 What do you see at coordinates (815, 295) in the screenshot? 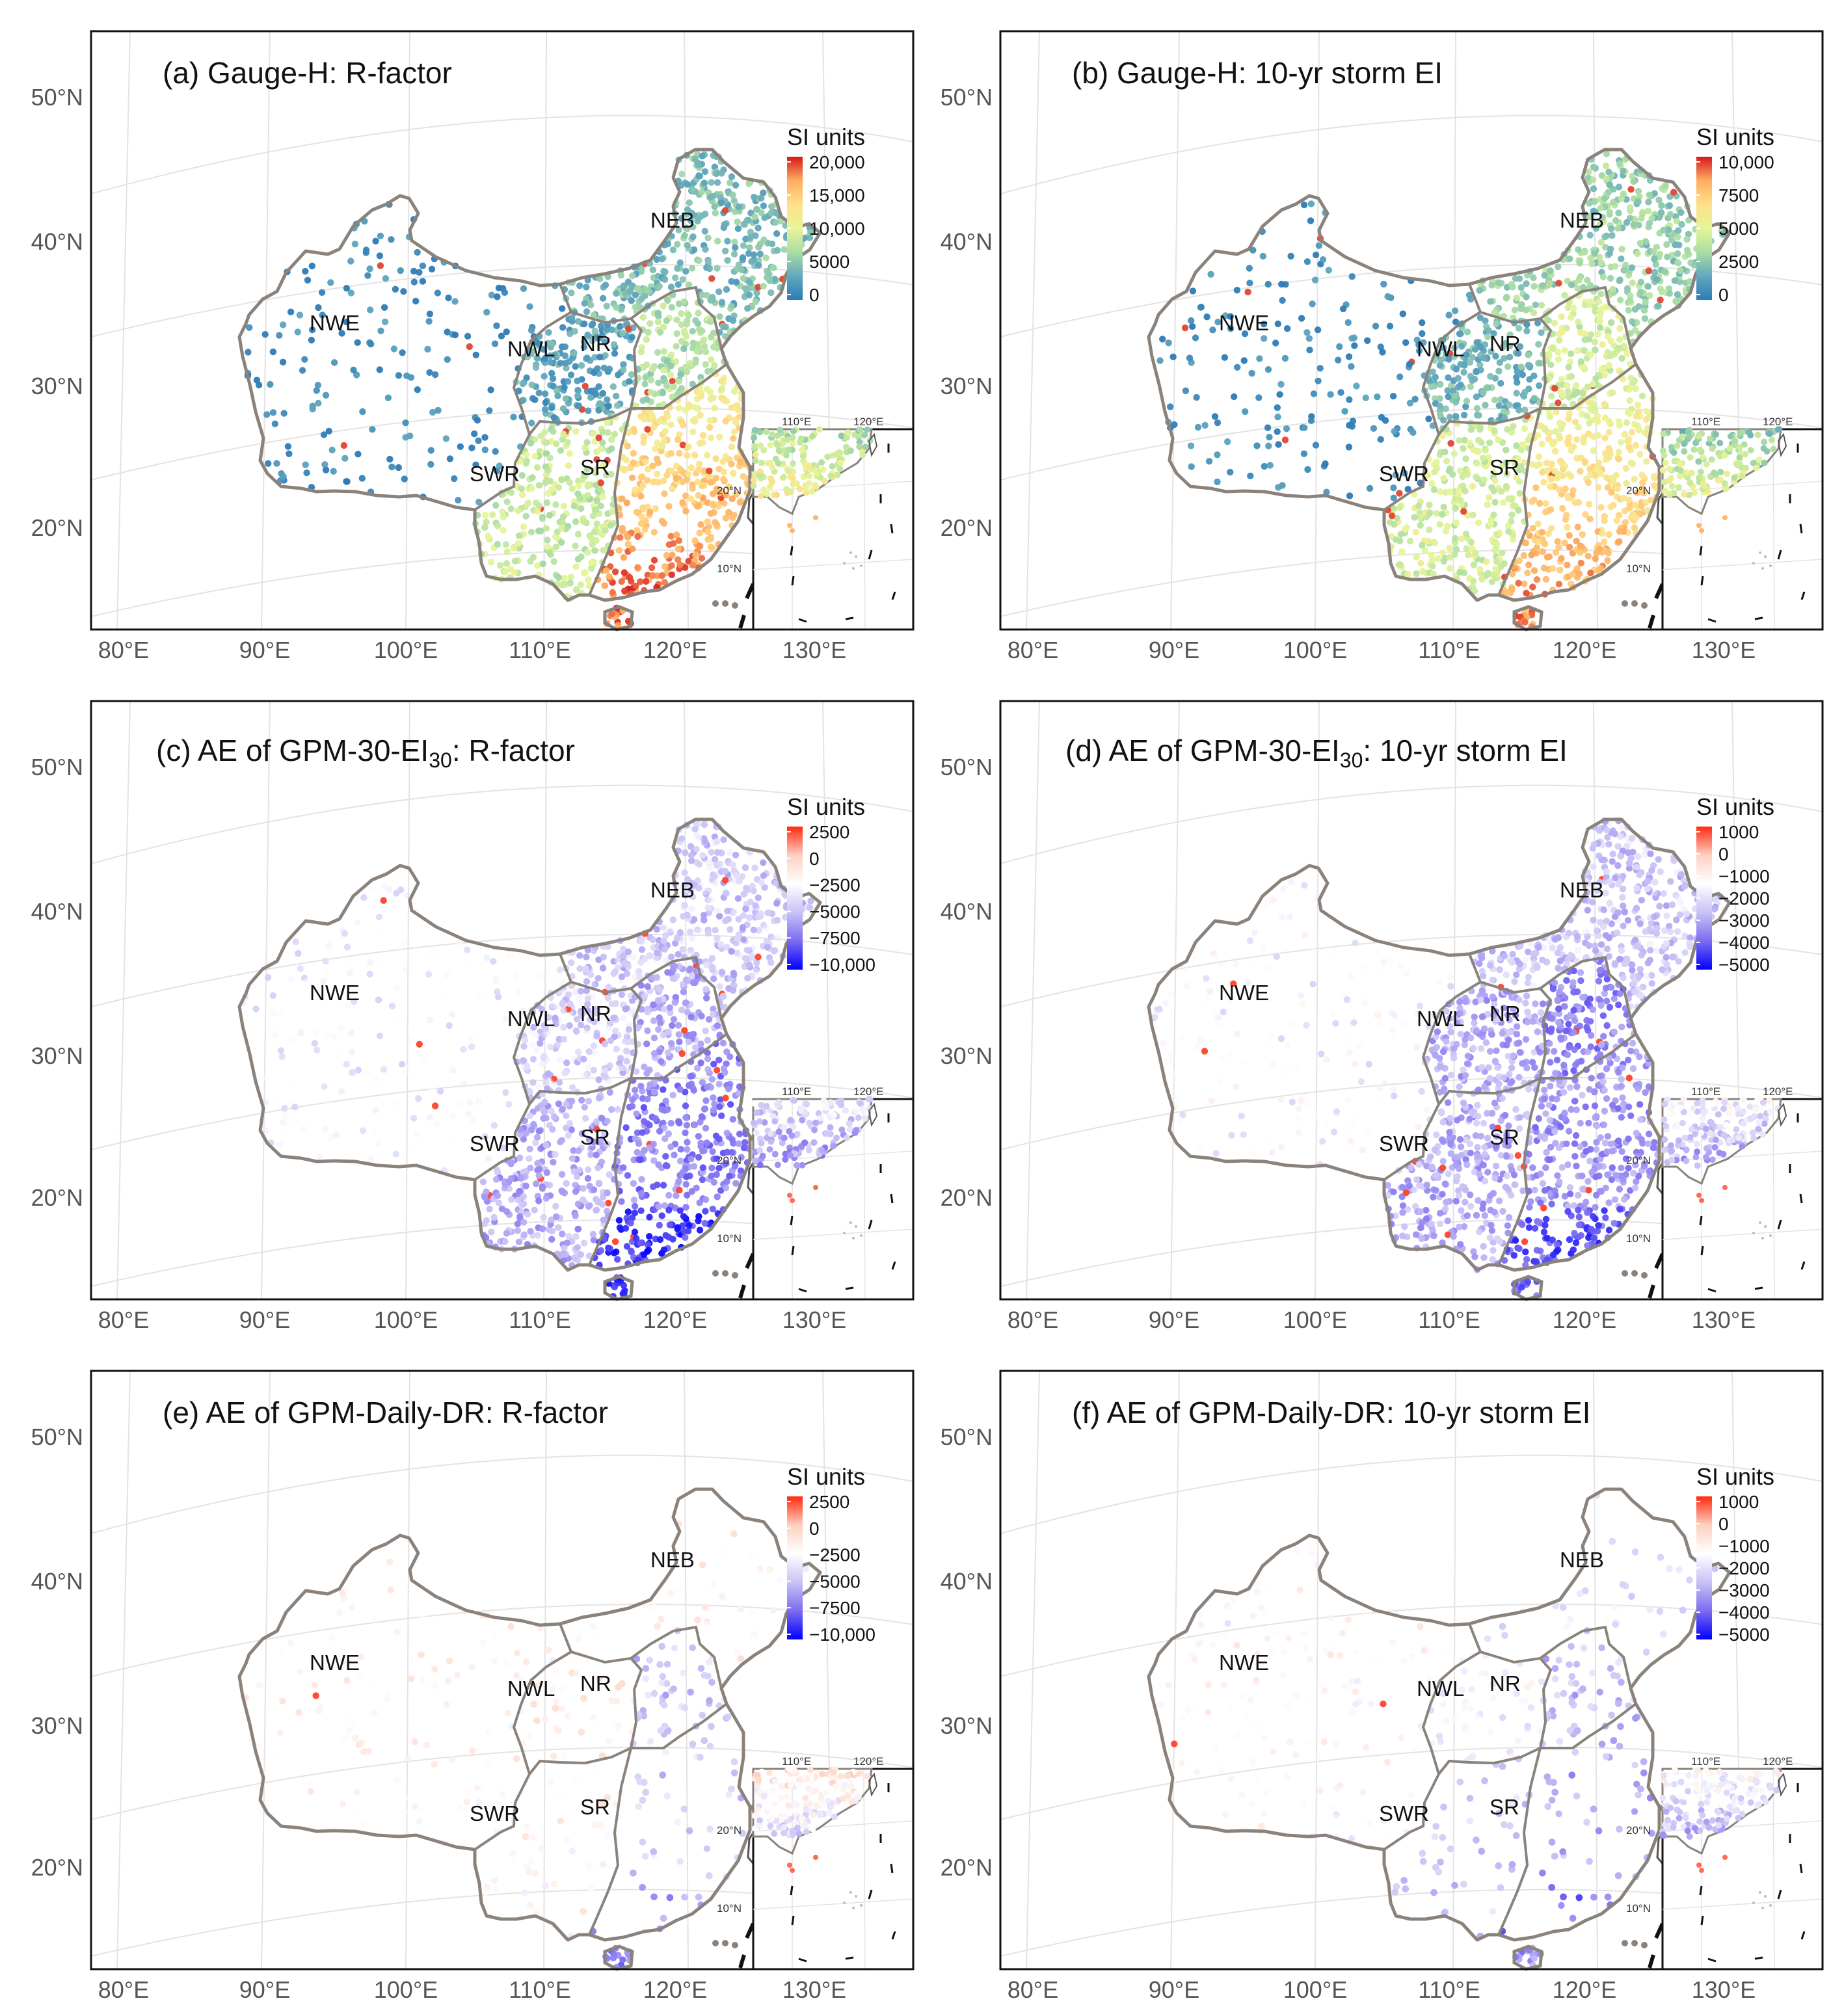
I see `legend-tick-label: 0` at bounding box center [815, 295].